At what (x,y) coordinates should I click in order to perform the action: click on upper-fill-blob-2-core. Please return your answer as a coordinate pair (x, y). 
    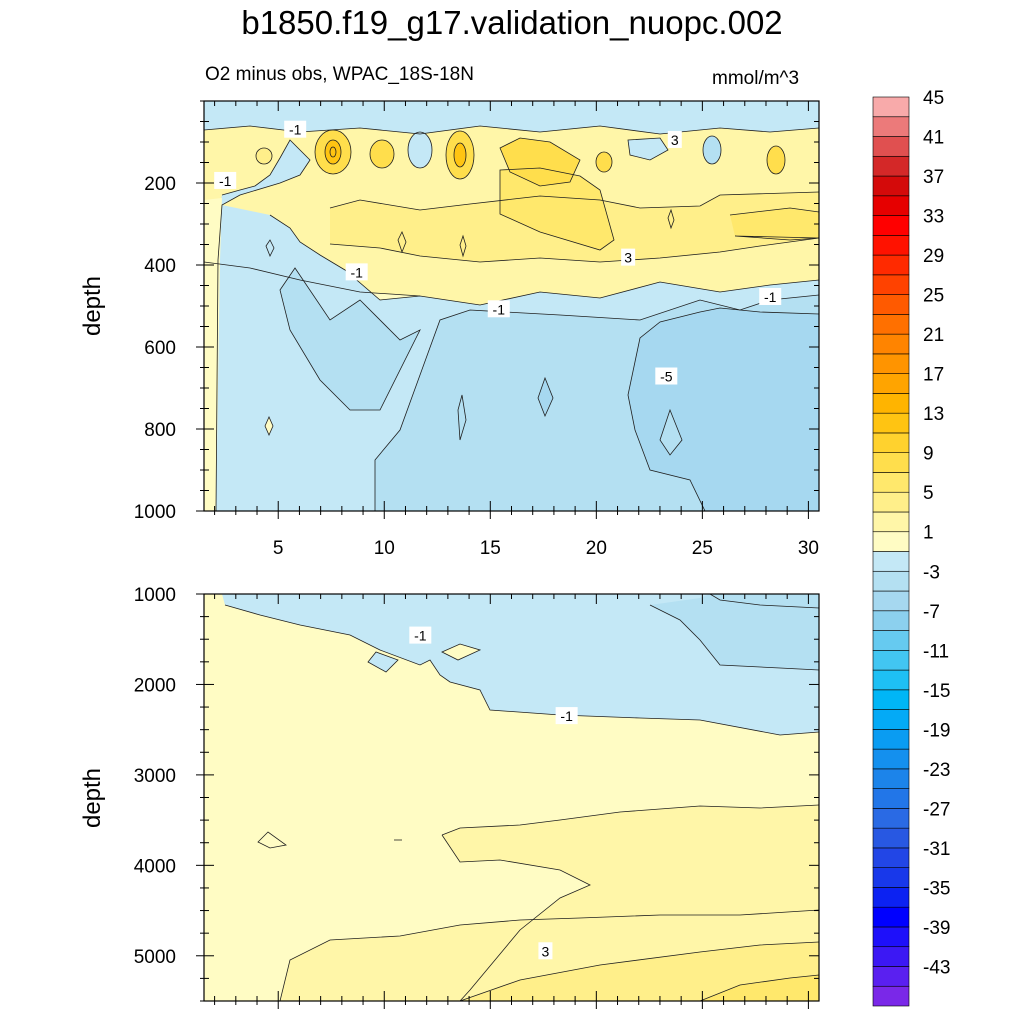
    Looking at the image, I should click on (333, 152).